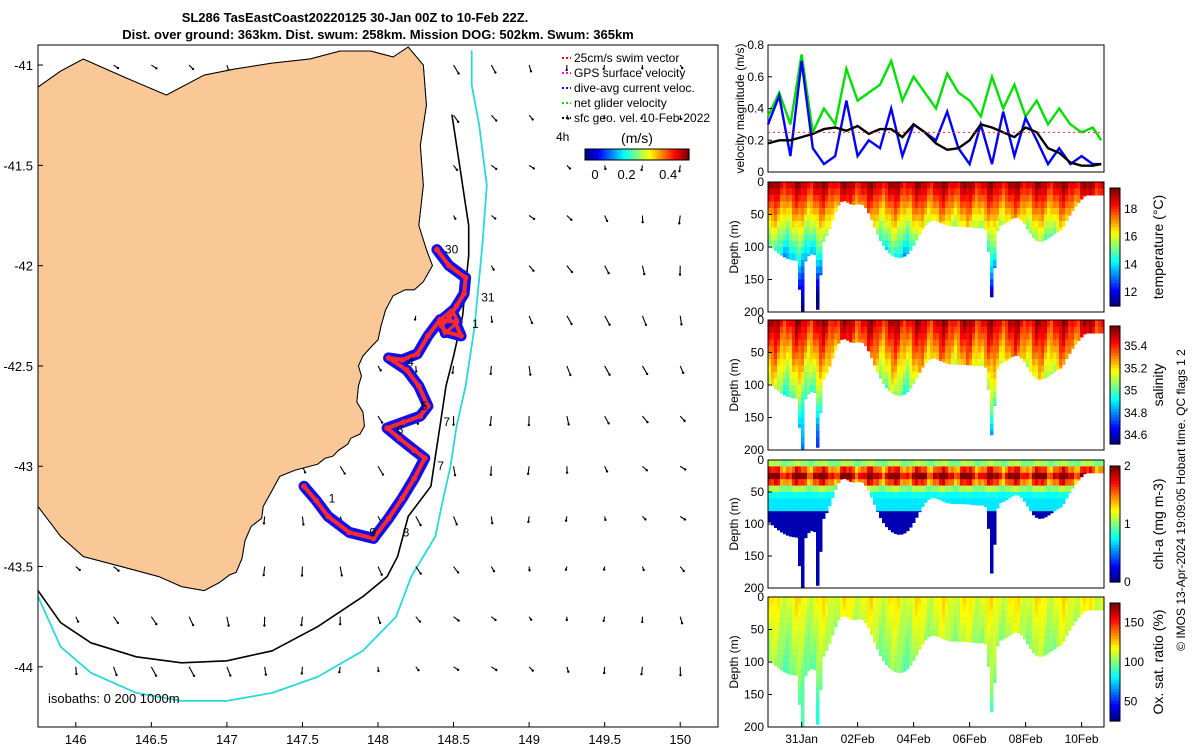 The image size is (1200, 750). What do you see at coordinates (400, 430) in the screenshot?
I see `track-day-label: 6` at bounding box center [400, 430].